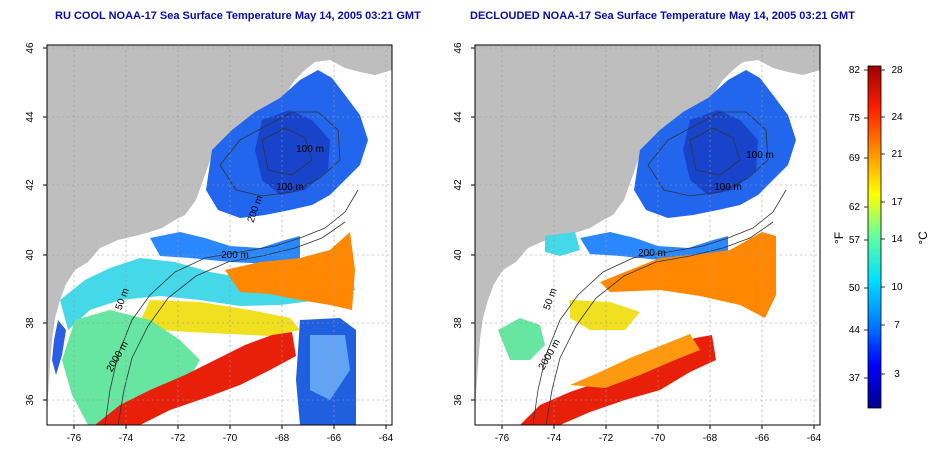 Image resolution: width=950 pixels, height=475 pixels. What do you see at coordinates (521, 339) in the screenshot?
I see `sst-green-r` at bounding box center [521, 339].